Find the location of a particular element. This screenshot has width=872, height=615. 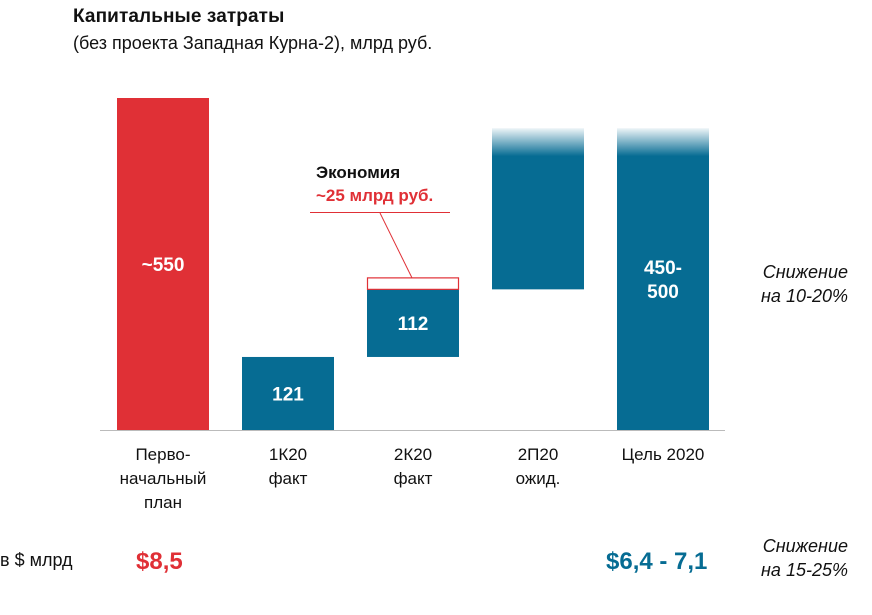

usd-initial-value: $8,5 is located at coordinates (159, 561).